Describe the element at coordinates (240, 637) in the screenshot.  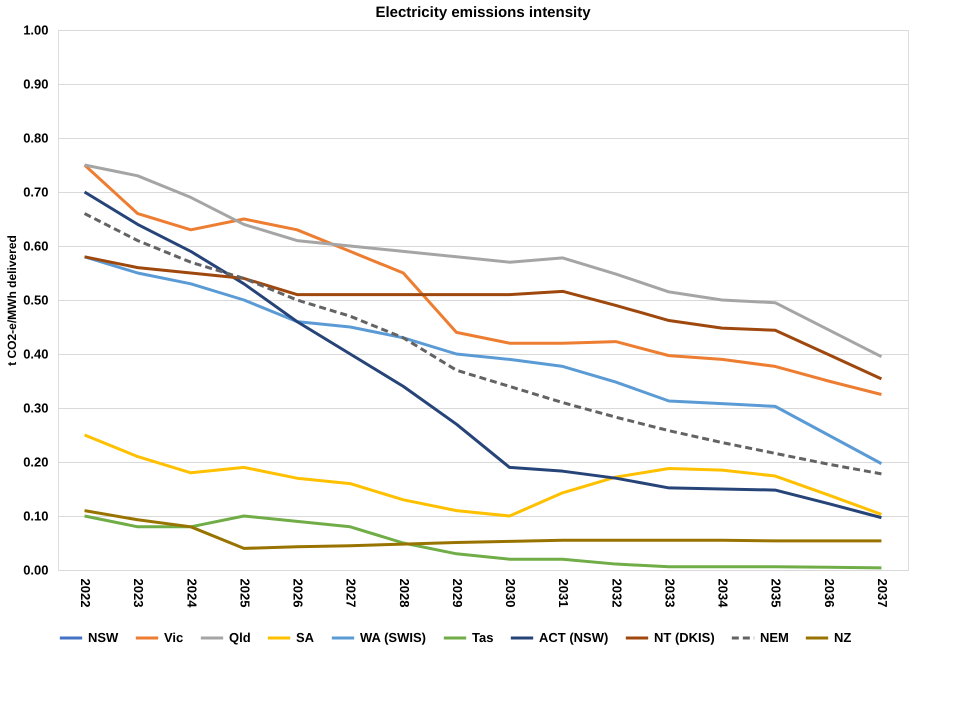
I see `legend-label: Qld` at that location.